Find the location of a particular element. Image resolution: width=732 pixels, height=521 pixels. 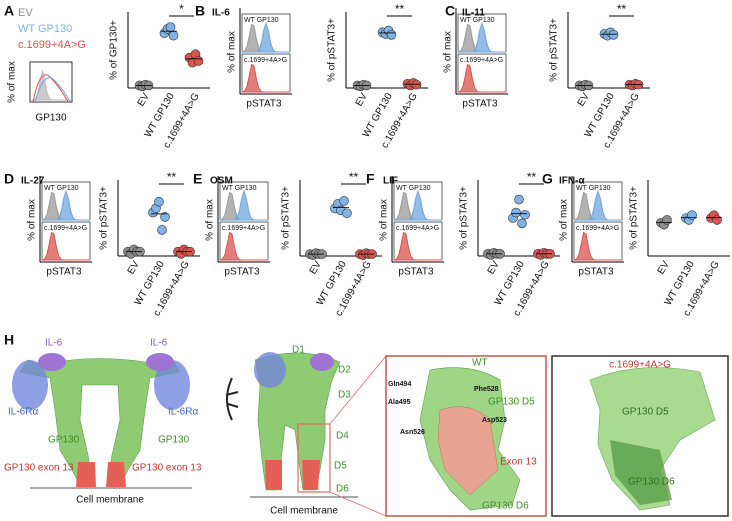

residue-label: Ala495 is located at coordinates (399, 402).